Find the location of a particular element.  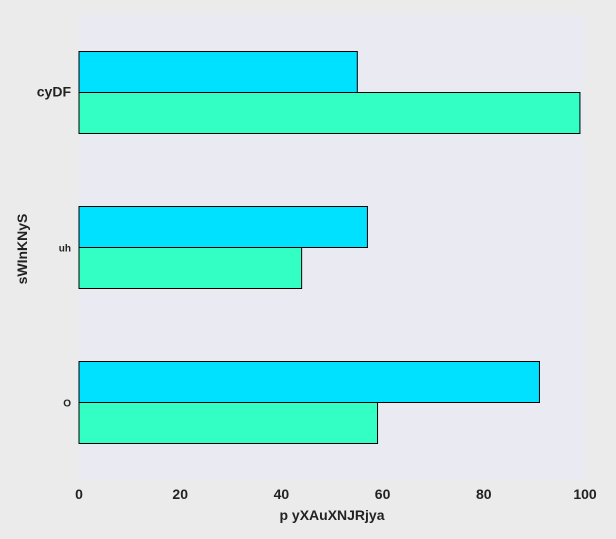

x-tick-label: 80 is located at coordinates (484, 494).